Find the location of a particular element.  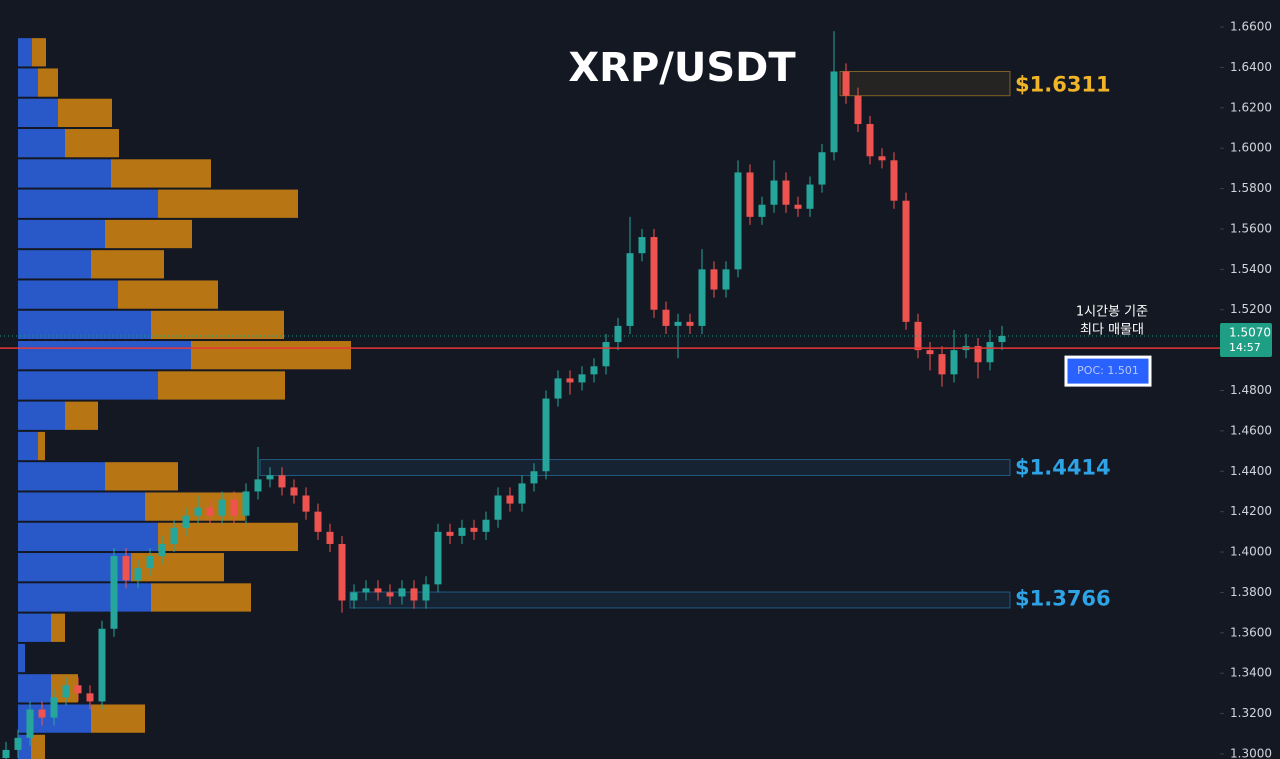

price-zone is located at coordinates (925, 83).